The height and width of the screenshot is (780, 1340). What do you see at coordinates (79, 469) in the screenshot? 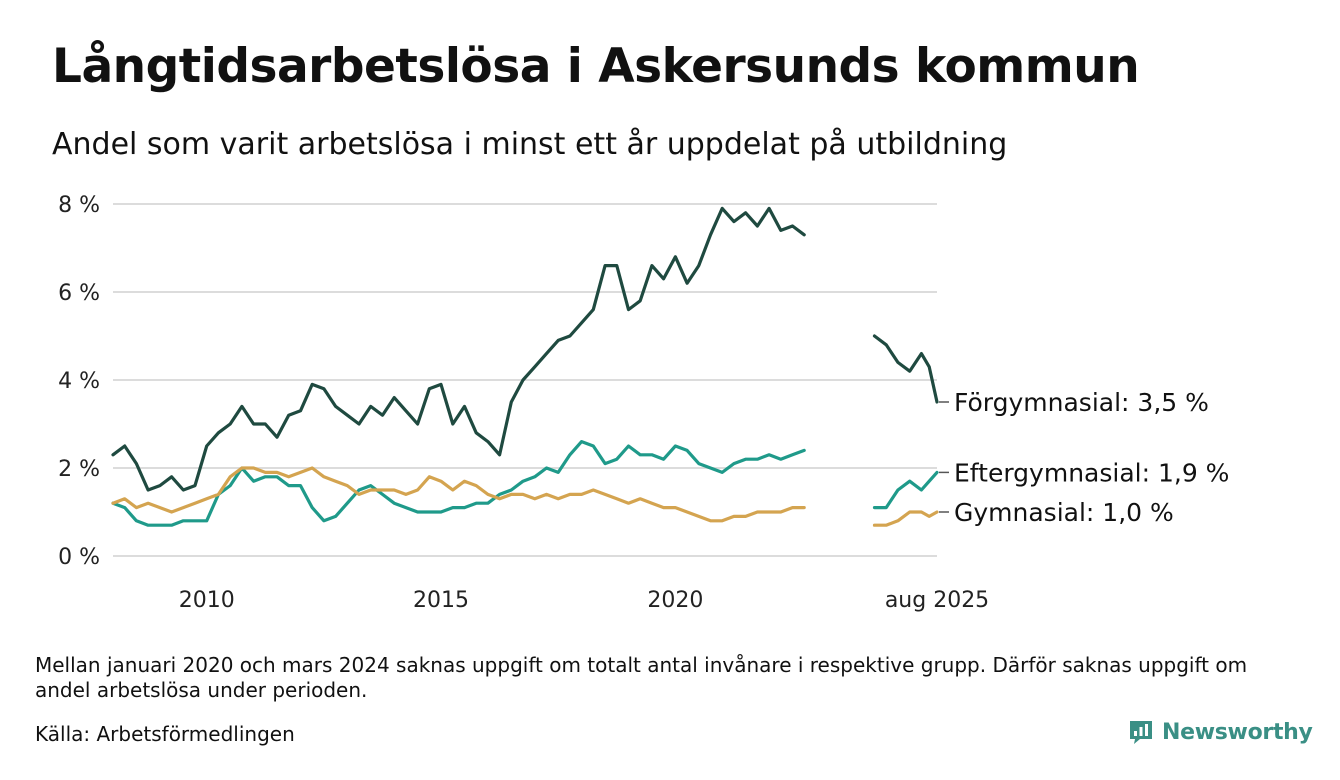
I see `y-tick-label: 2 %` at bounding box center [79, 469].